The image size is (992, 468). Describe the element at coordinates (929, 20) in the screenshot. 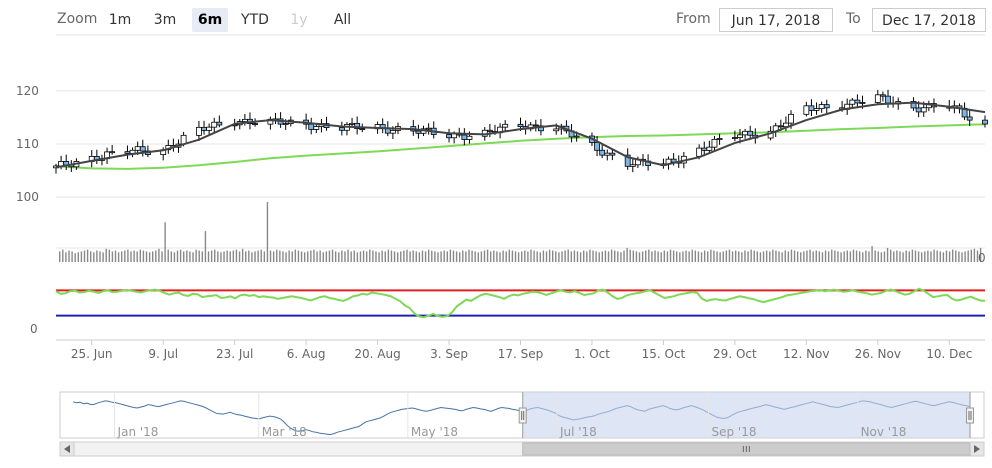

I see `to-date-input: Dec 17, 2018` at that location.